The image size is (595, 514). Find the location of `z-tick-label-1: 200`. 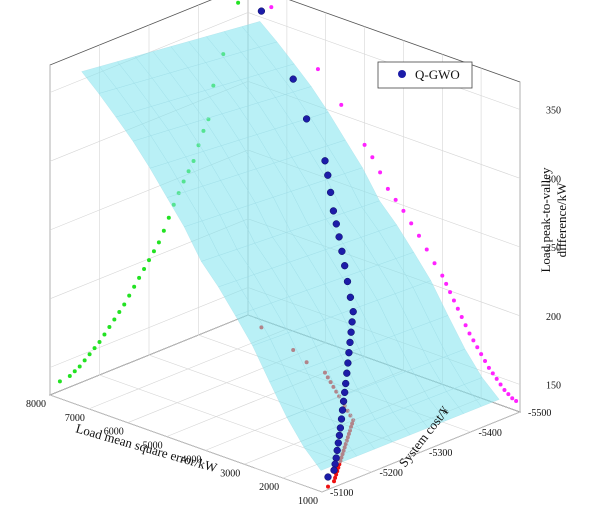

z-tick-label-1: 200 is located at coordinates (553, 317).